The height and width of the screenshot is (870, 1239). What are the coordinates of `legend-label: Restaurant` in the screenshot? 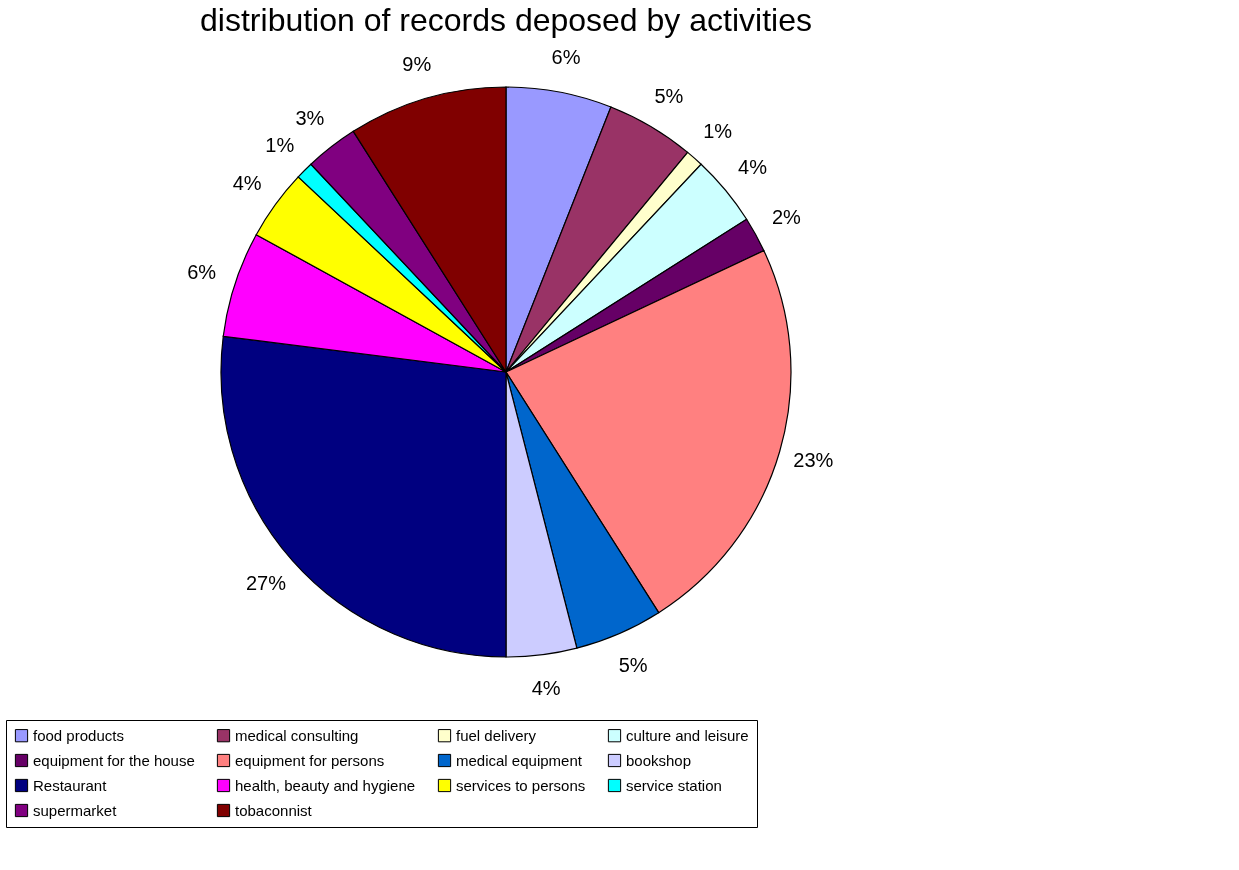 It's located at (70, 785).